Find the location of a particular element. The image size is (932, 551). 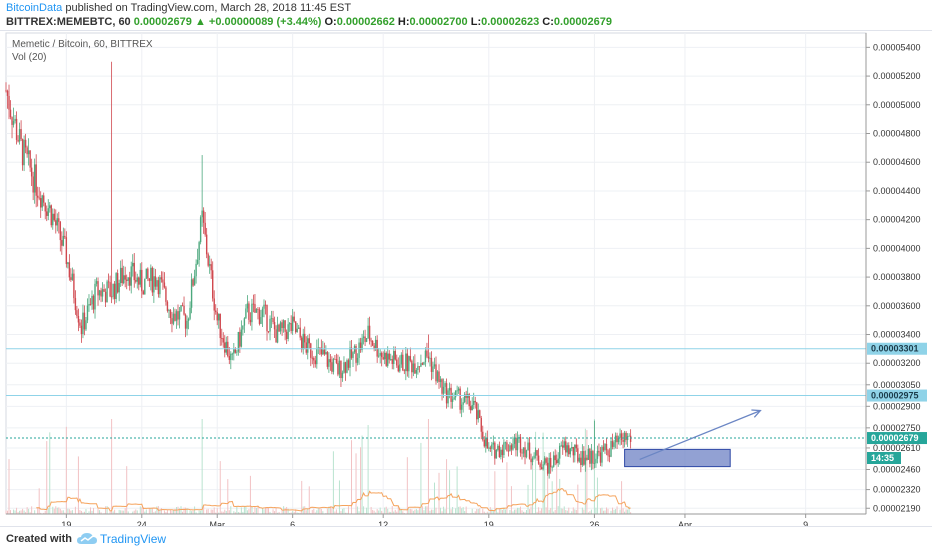

target-rectangle-drawing is located at coordinates (678, 457).